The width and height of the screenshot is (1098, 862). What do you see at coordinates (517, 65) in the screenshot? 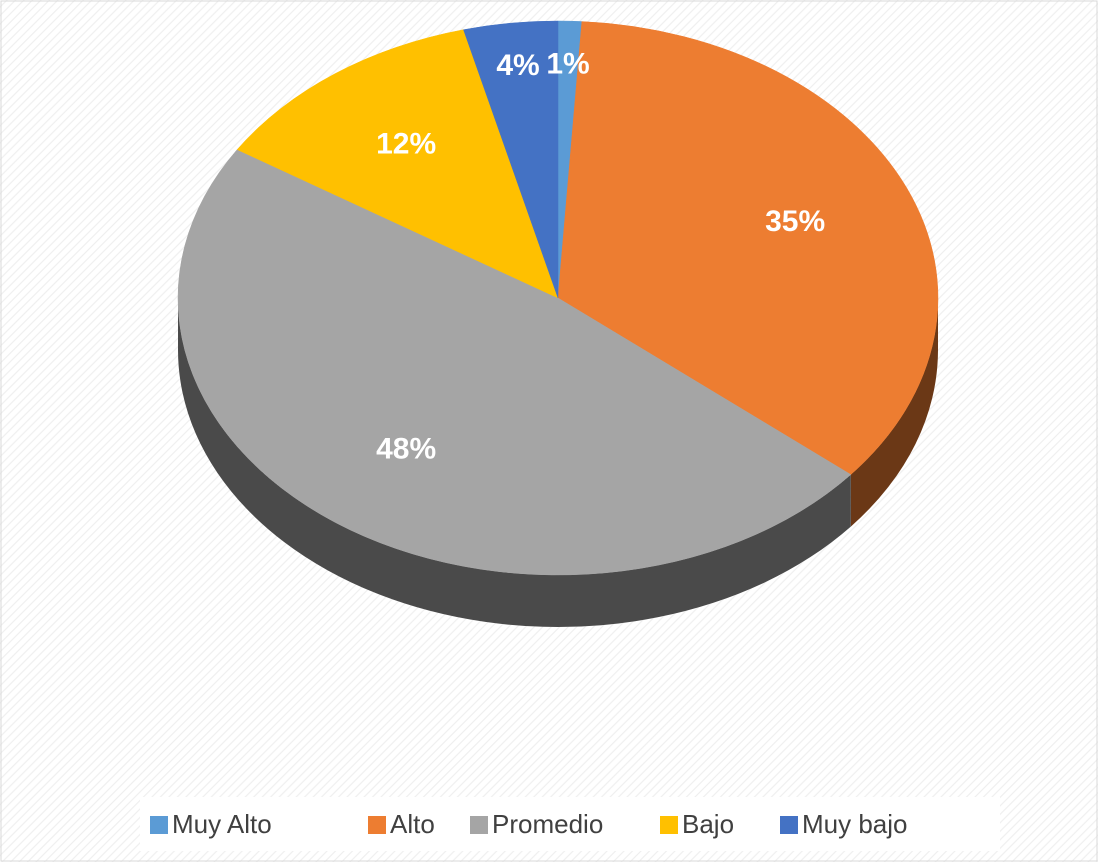
I see `data-label: 4%` at bounding box center [517, 65].